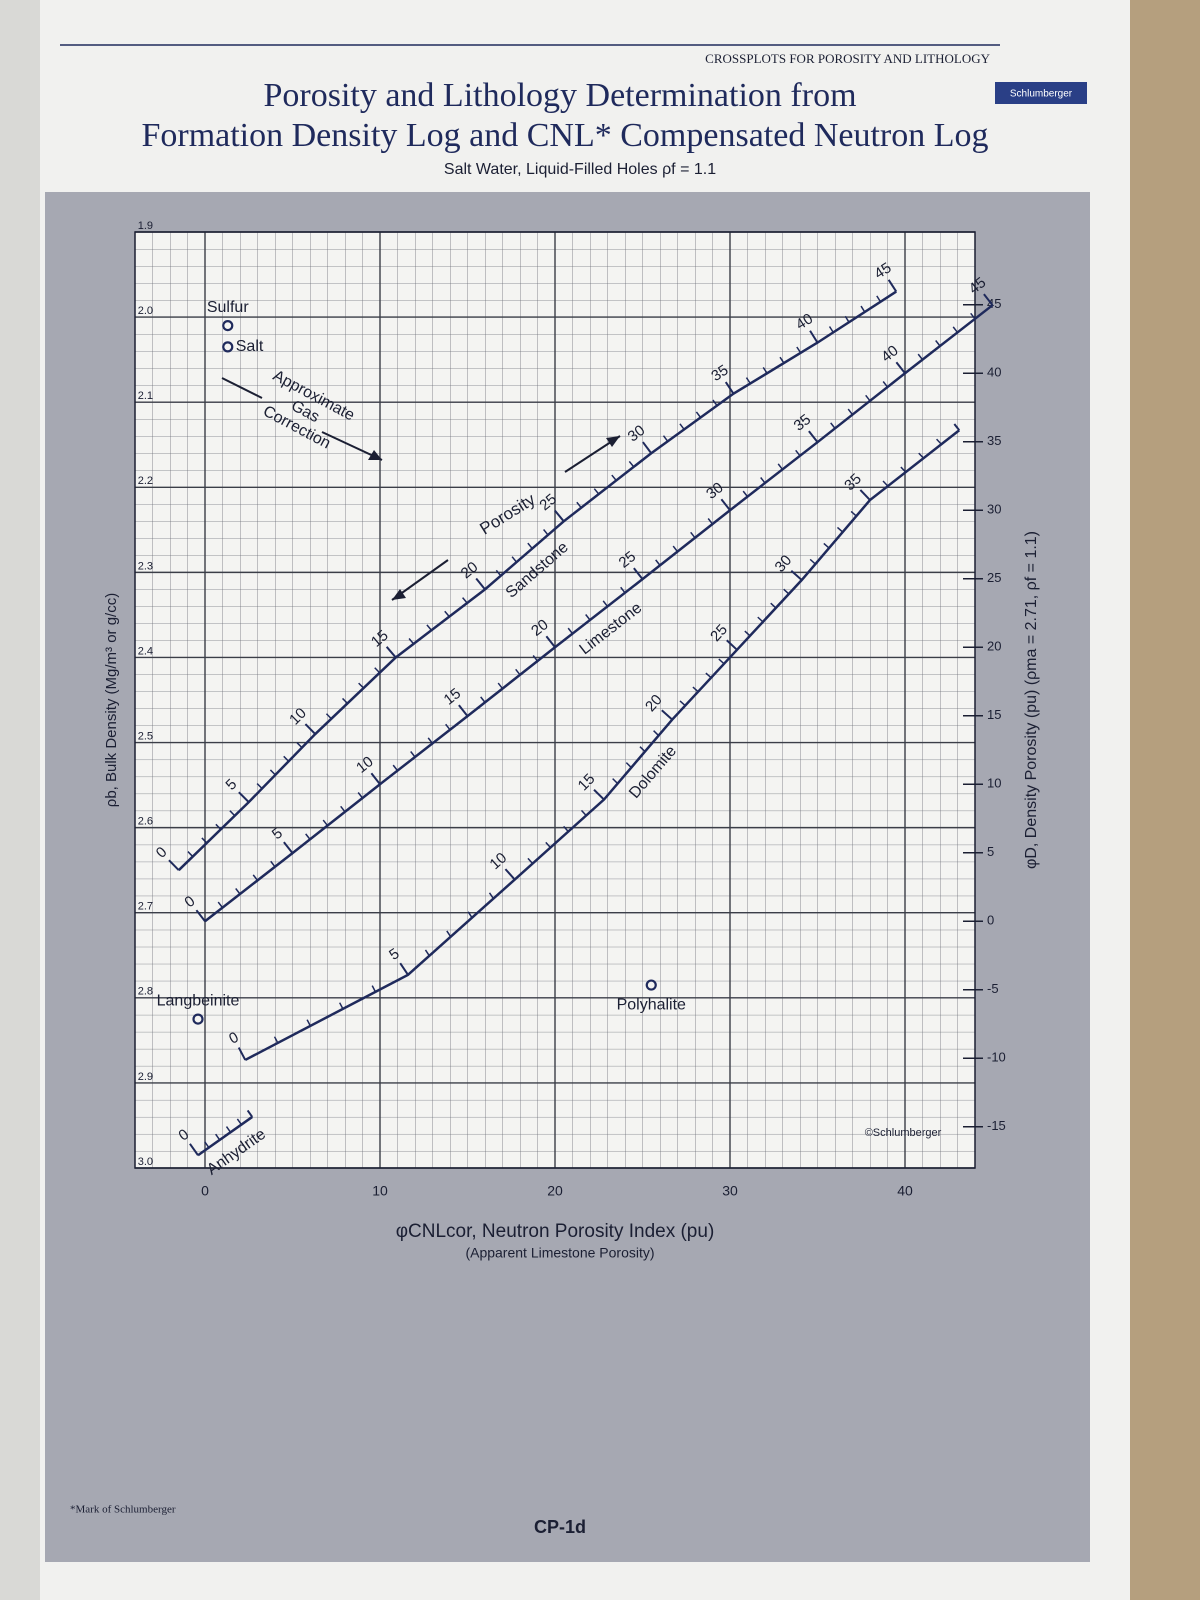 This screenshot has width=1200, height=1600. What do you see at coordinates (145, 1077) in the screenshot?
I see `y-tick-label: 2.9` at bounding box center [145, 1077].